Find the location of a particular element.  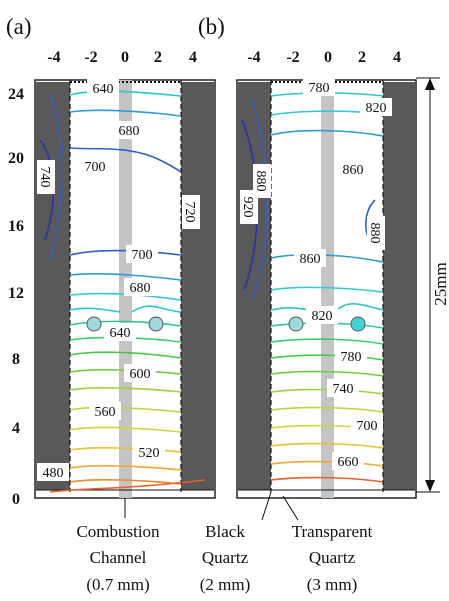

callout-line: Black is located at coordinates (225, 531).